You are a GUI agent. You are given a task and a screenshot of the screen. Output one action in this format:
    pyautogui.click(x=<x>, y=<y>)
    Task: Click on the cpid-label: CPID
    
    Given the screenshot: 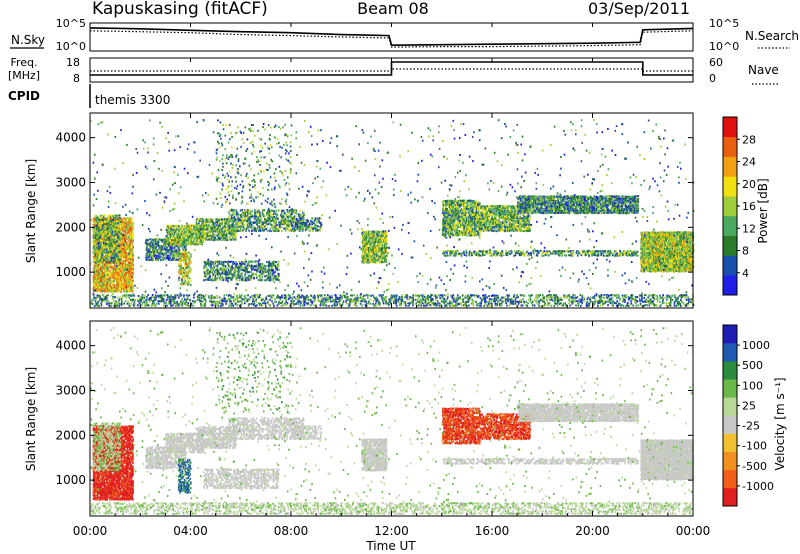 What is the action you would take?
    pyautogui.click(x=24, y=96)
    